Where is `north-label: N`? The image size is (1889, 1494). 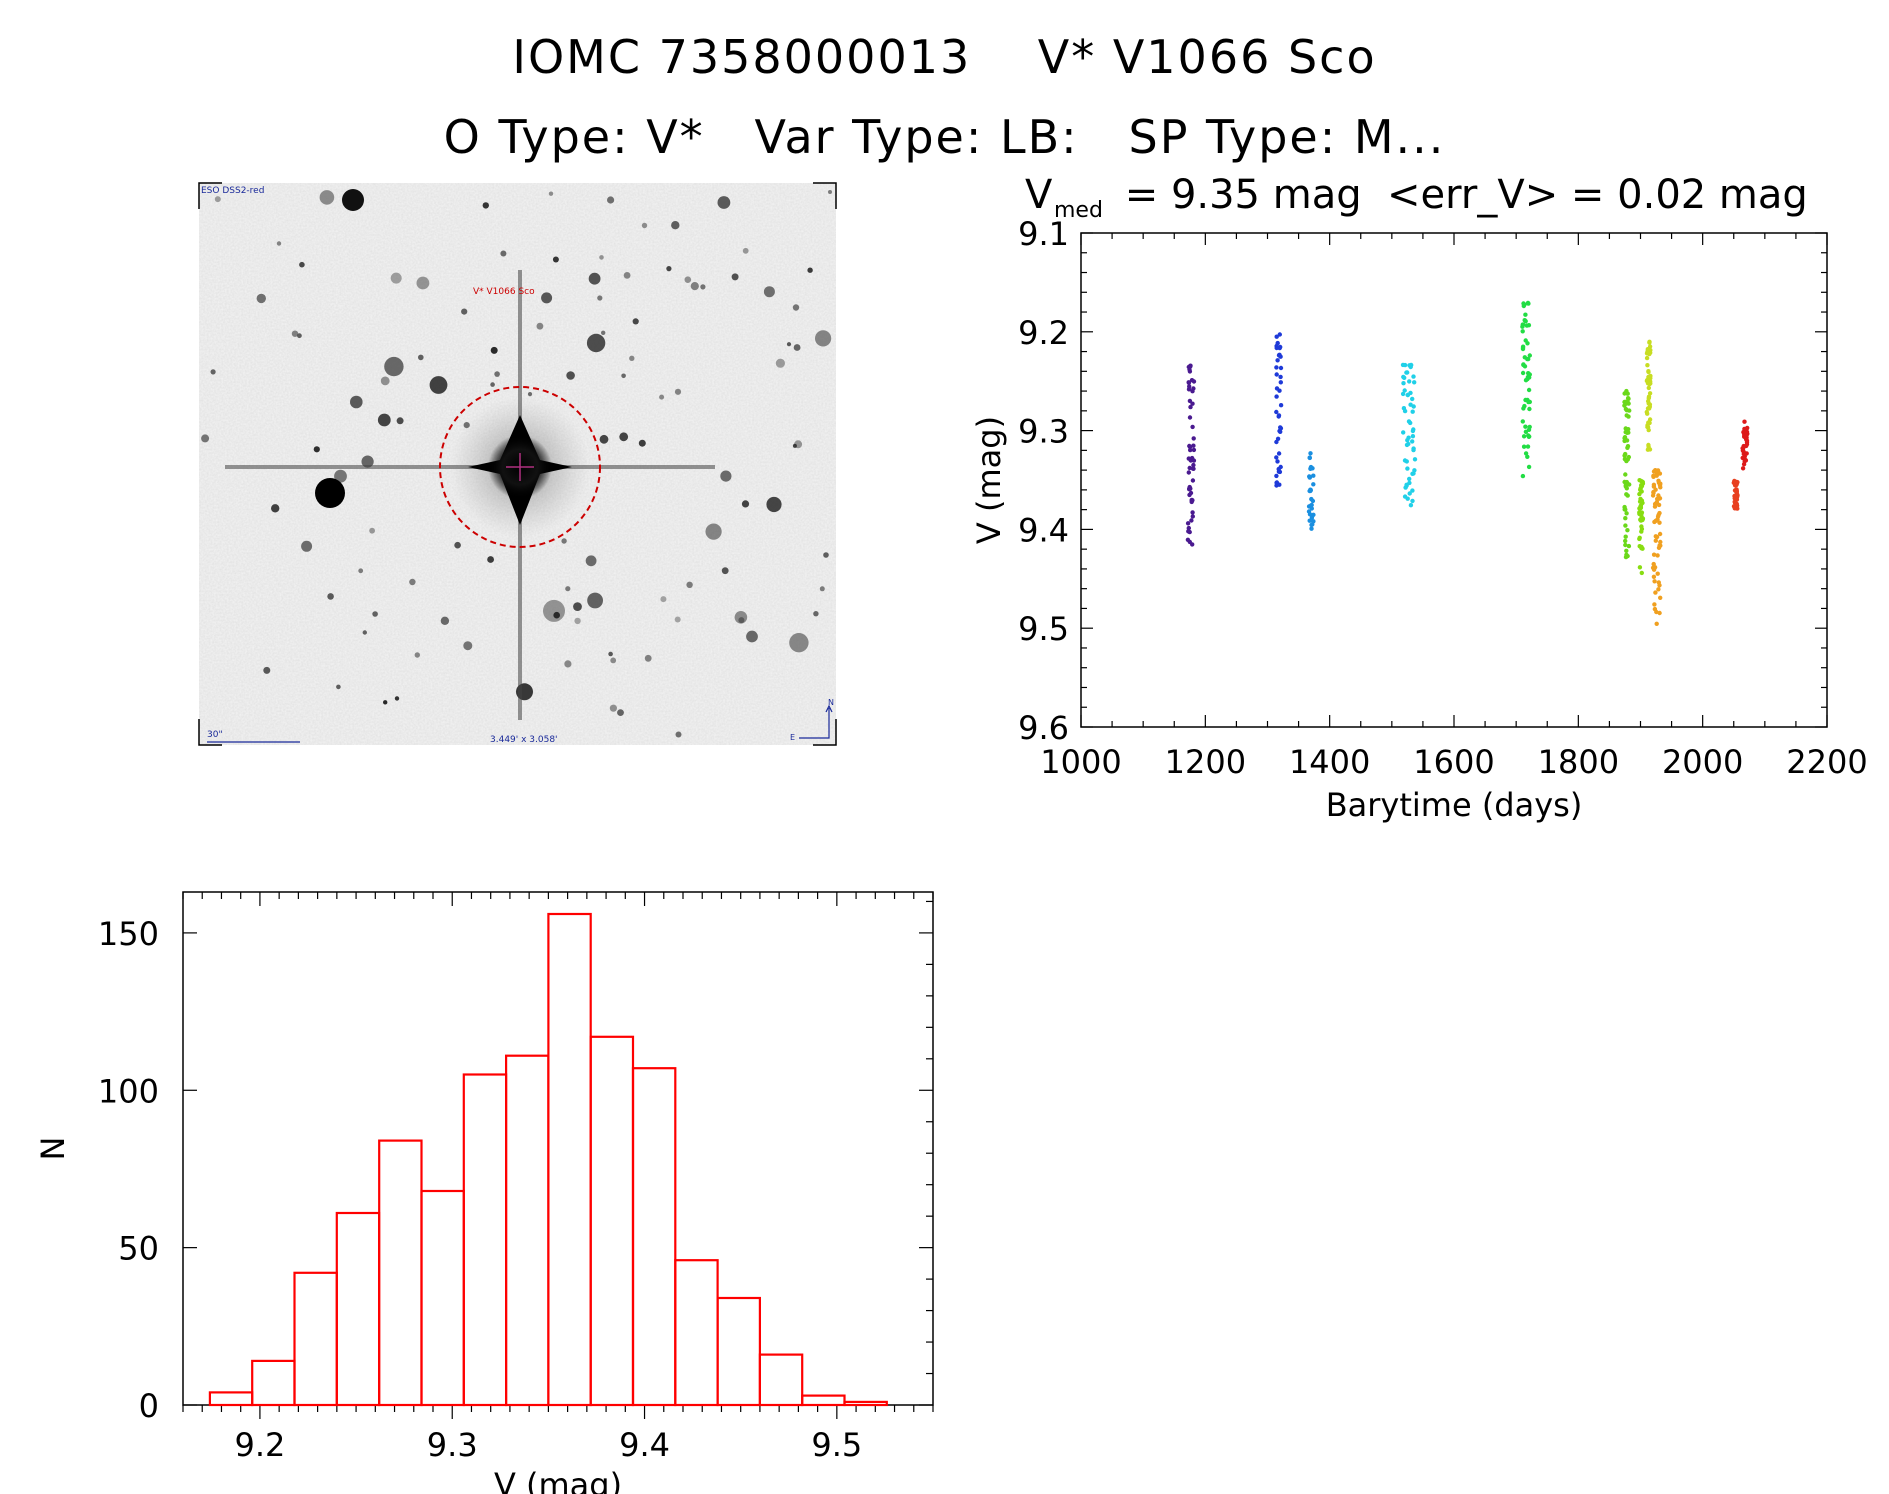 north-label: N is located at coordinates (831, 702).